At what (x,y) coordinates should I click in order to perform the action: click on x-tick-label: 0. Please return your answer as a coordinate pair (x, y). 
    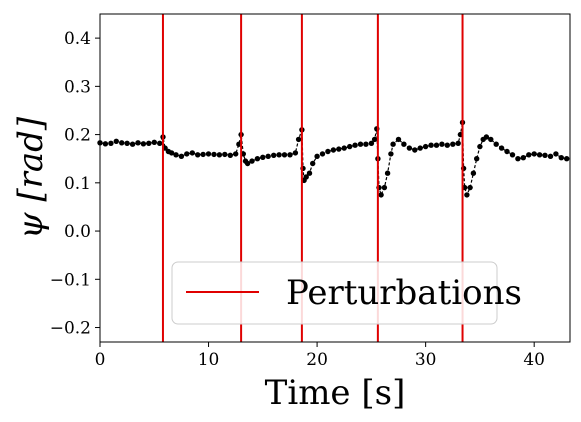
    Looking at the image, I should click on (100, 360).